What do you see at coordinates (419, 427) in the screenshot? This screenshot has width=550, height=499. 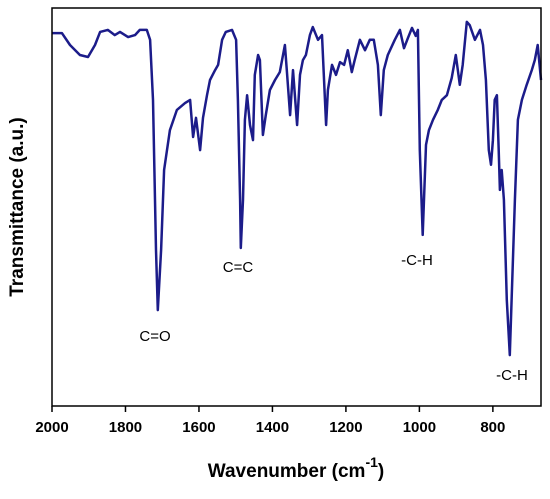 I see `x-tick-label: 1000` at bounding box center [419, 427].